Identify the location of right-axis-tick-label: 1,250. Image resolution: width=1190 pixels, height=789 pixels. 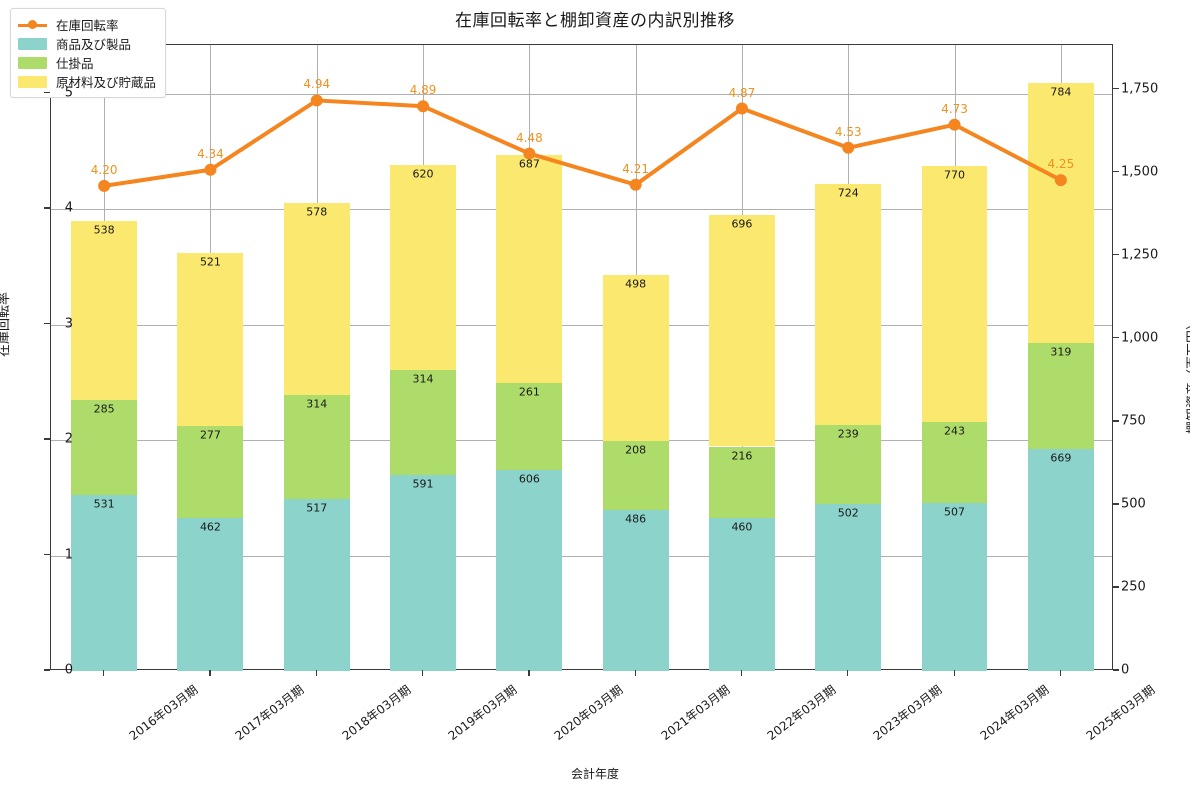
(1140, 255).